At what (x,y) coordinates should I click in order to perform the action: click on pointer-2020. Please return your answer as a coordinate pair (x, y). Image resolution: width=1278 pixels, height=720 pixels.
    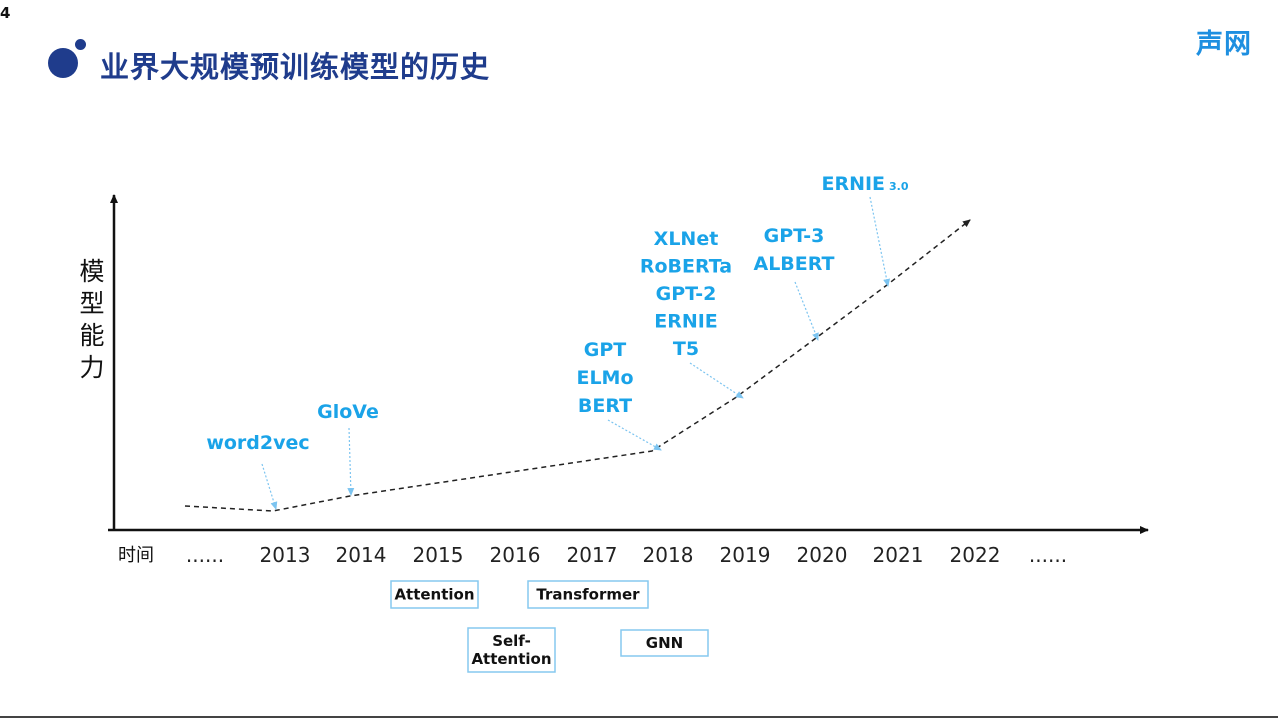
    Looking at the image, I should click on (806, 311).